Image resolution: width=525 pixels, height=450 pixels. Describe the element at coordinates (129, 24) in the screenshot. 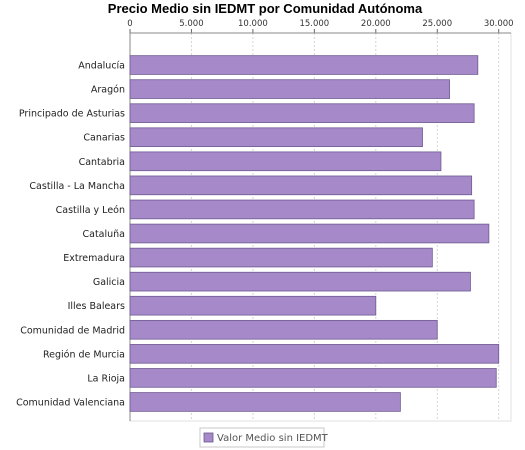

I see `x-tick-label: 0` at that location.